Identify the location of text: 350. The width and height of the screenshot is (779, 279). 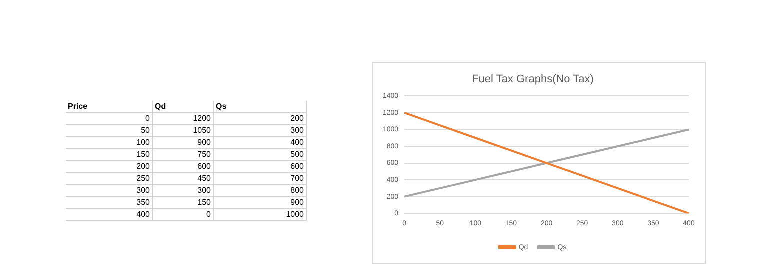
(109, 202).